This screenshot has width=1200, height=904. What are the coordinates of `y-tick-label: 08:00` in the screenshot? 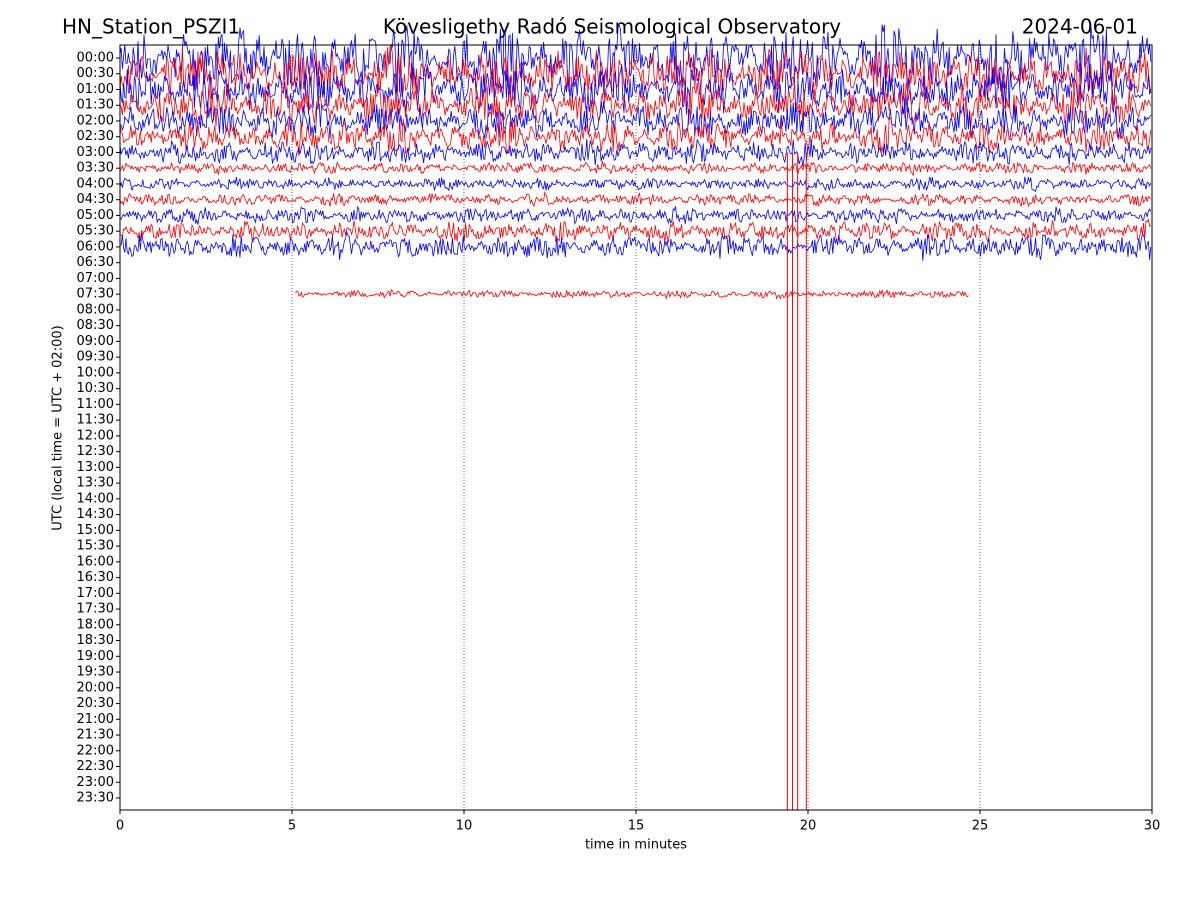 It's located at (95, 309).